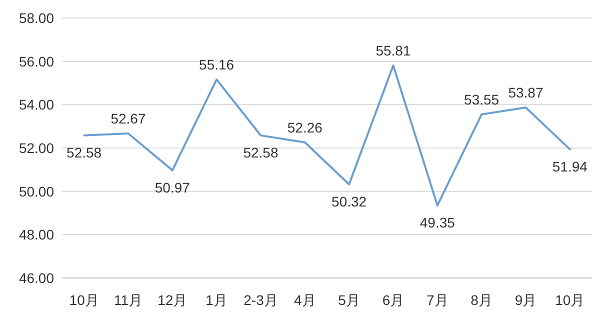 The image size is (600, 326). I want to click on x-tick-label: 4月, so click(305, 300).